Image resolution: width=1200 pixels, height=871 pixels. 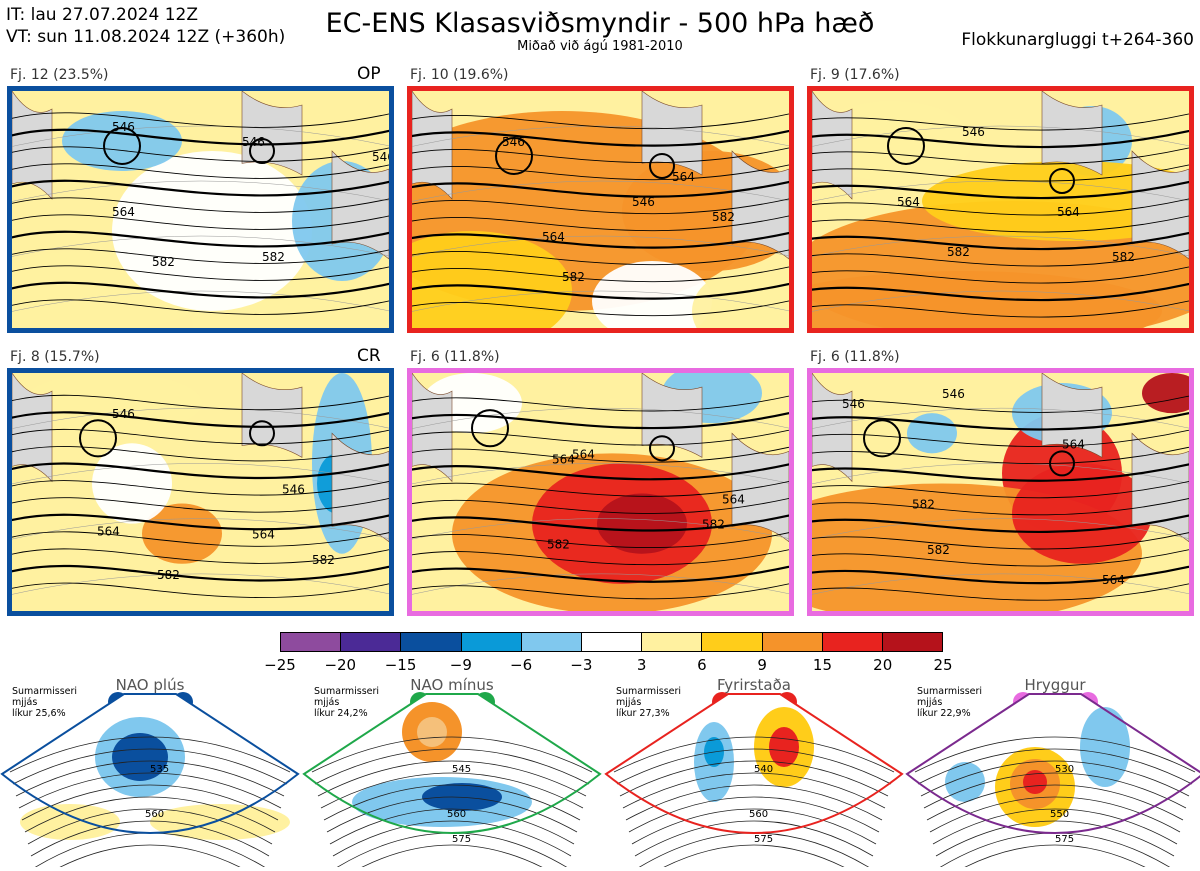 I want to click on regime-info-line: líkur 24,2%, so click(x=341, y=713).